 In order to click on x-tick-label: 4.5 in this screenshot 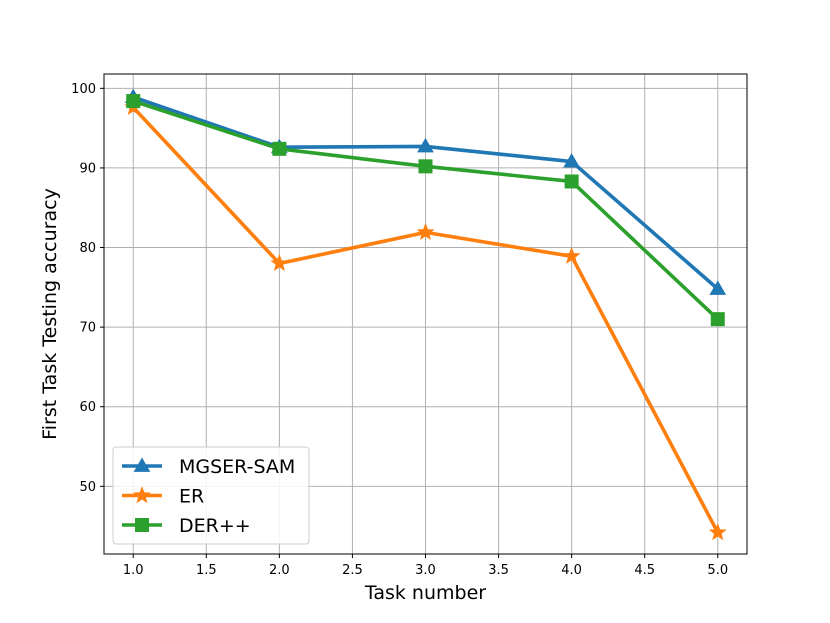, I will do `click(644, 570)`.